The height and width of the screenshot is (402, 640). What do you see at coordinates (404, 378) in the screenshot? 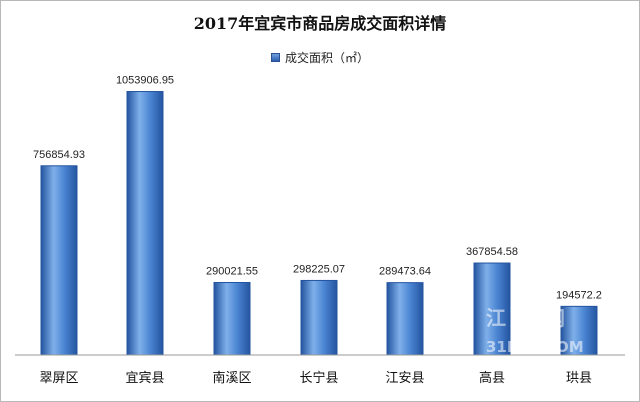
I see `category-label-5: 江安县` at bounding box center [404, 378].